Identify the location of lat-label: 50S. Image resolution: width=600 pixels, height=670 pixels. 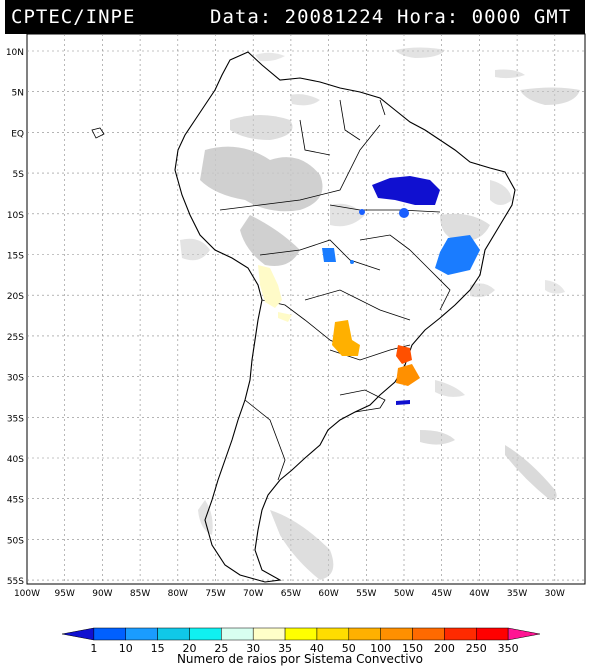
(15, 541).